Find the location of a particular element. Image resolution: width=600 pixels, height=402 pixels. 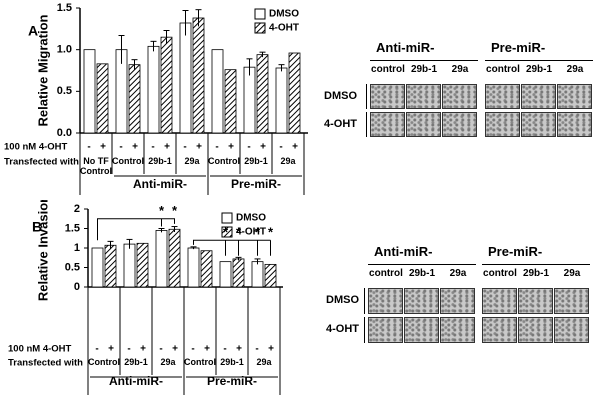

category-label: No TF Control is located at coordinates (96, 166).